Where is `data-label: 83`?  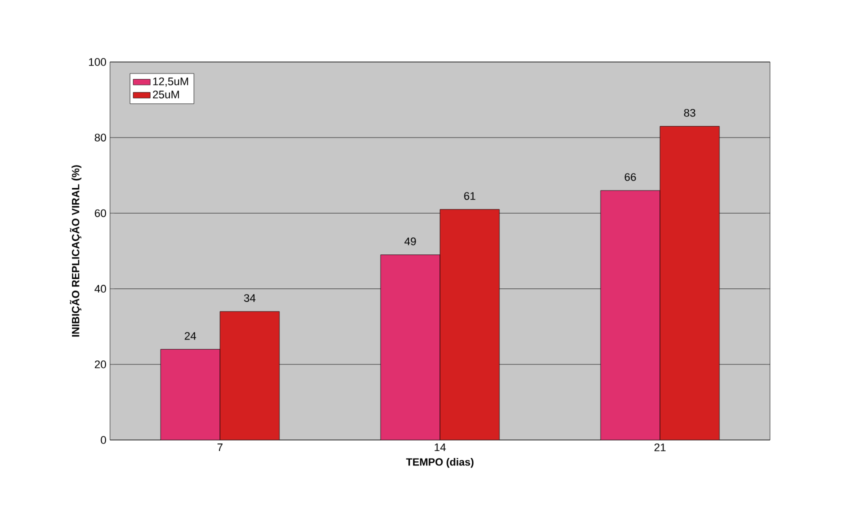 data-label: 83 is located at coordinates (690, 112).